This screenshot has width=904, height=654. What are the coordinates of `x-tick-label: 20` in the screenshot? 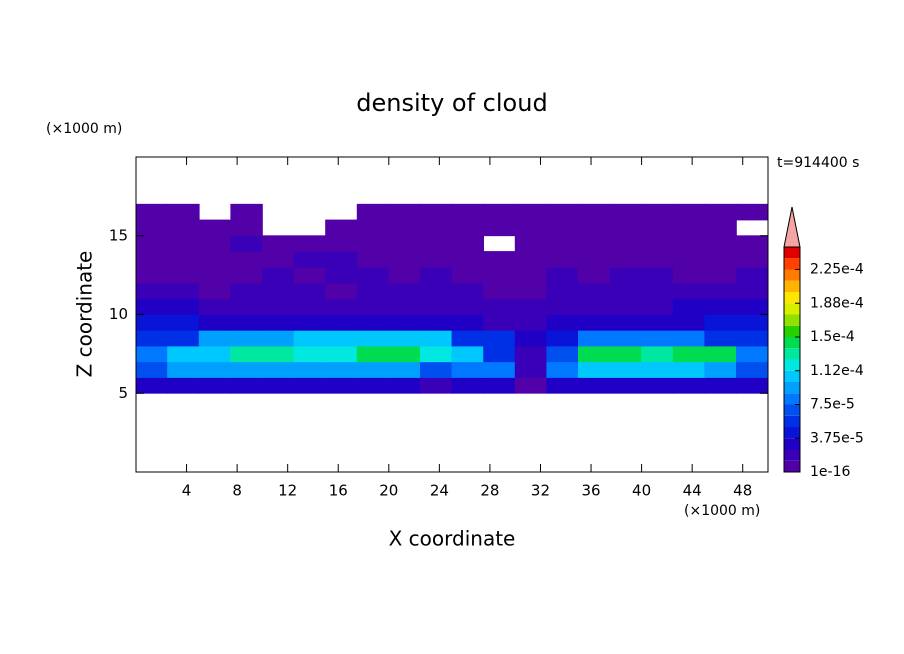 It's located at (388, 491).